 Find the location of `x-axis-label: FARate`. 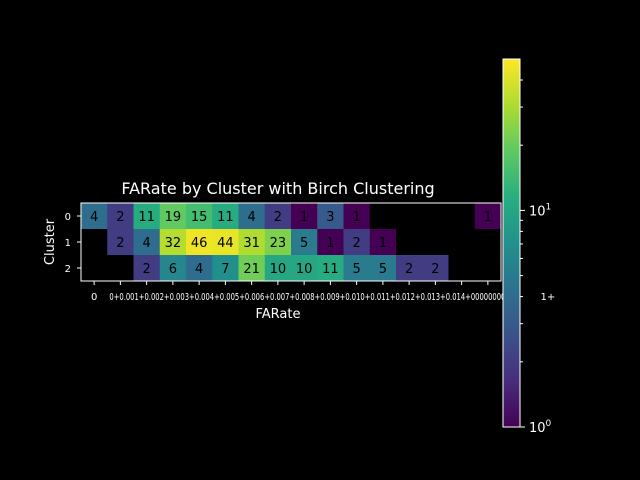

x-axis-label: FARate is located at coordinates (278, 314).